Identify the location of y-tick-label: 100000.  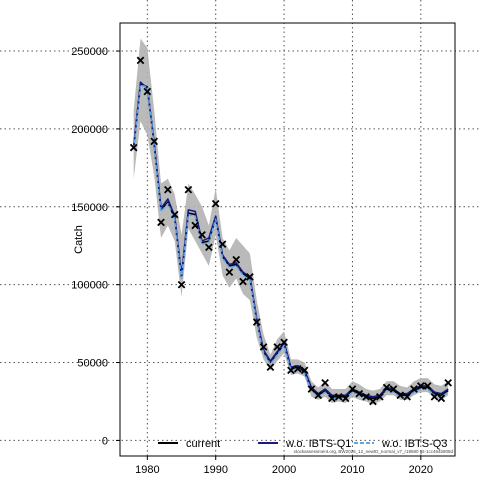
(89, 286).